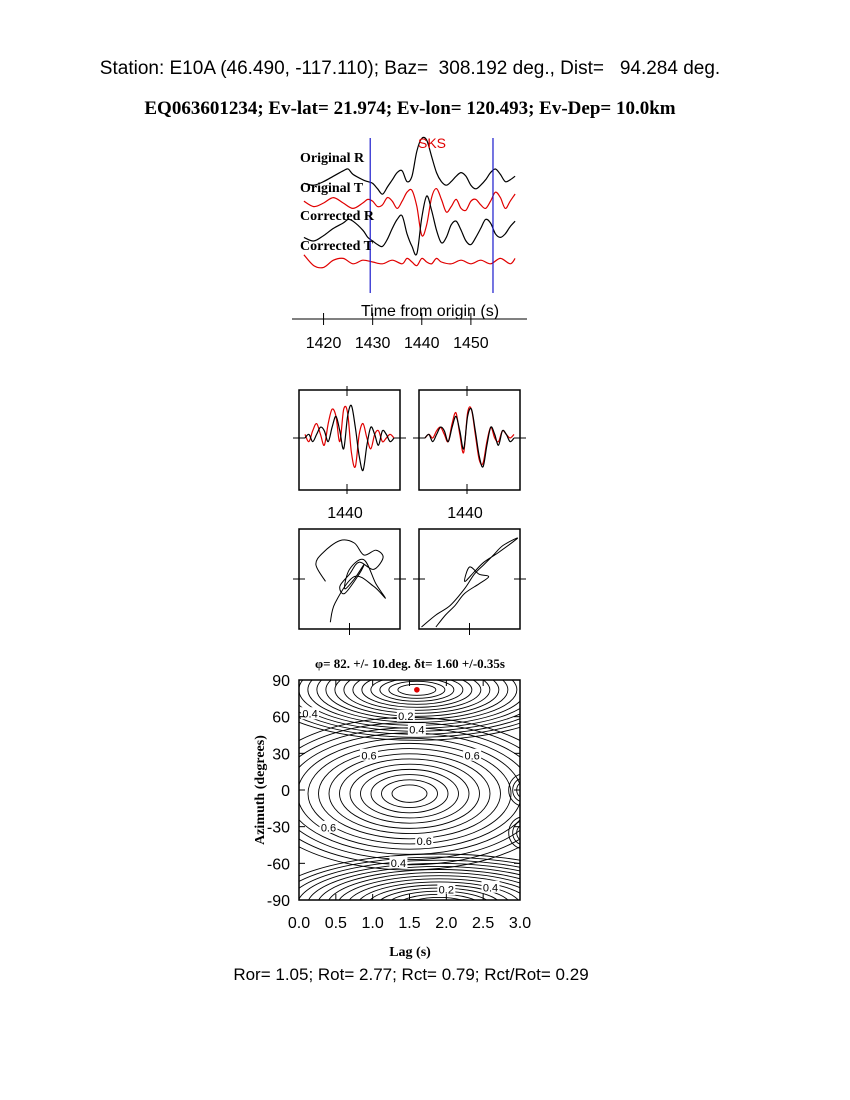 The height and width of the screenshot is (1100, 850). I want to click on x-tick-label: 1.0, so click(373, 923).